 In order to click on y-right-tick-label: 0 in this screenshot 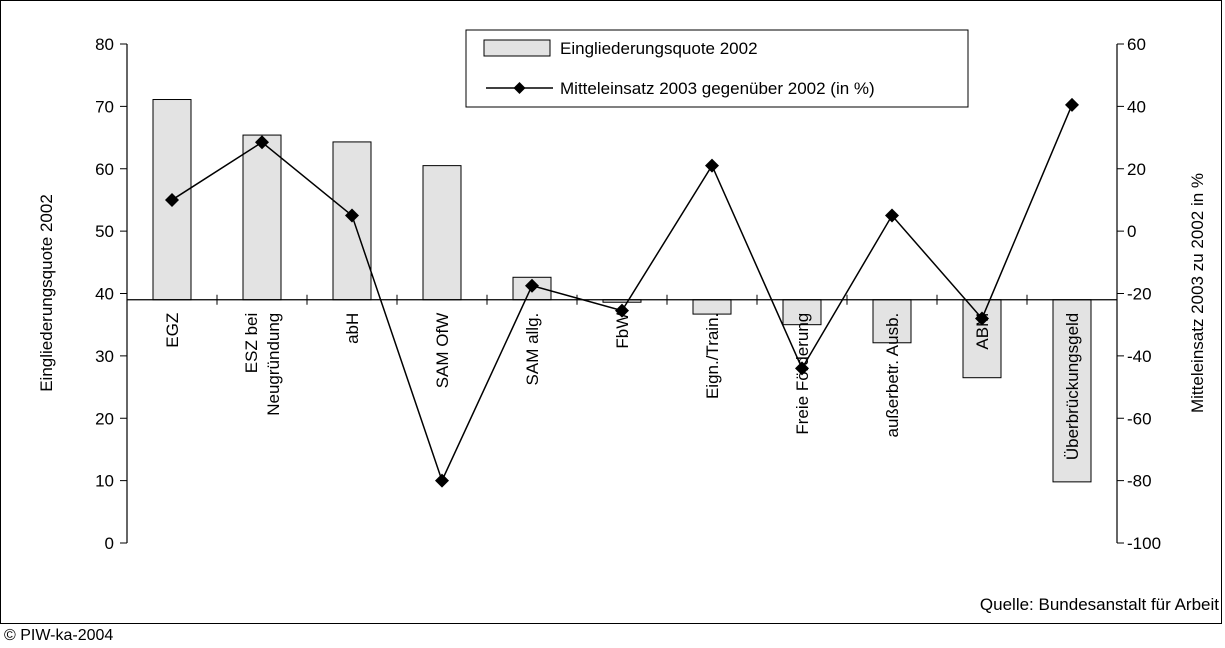, I will do `click(1131, 231)`.